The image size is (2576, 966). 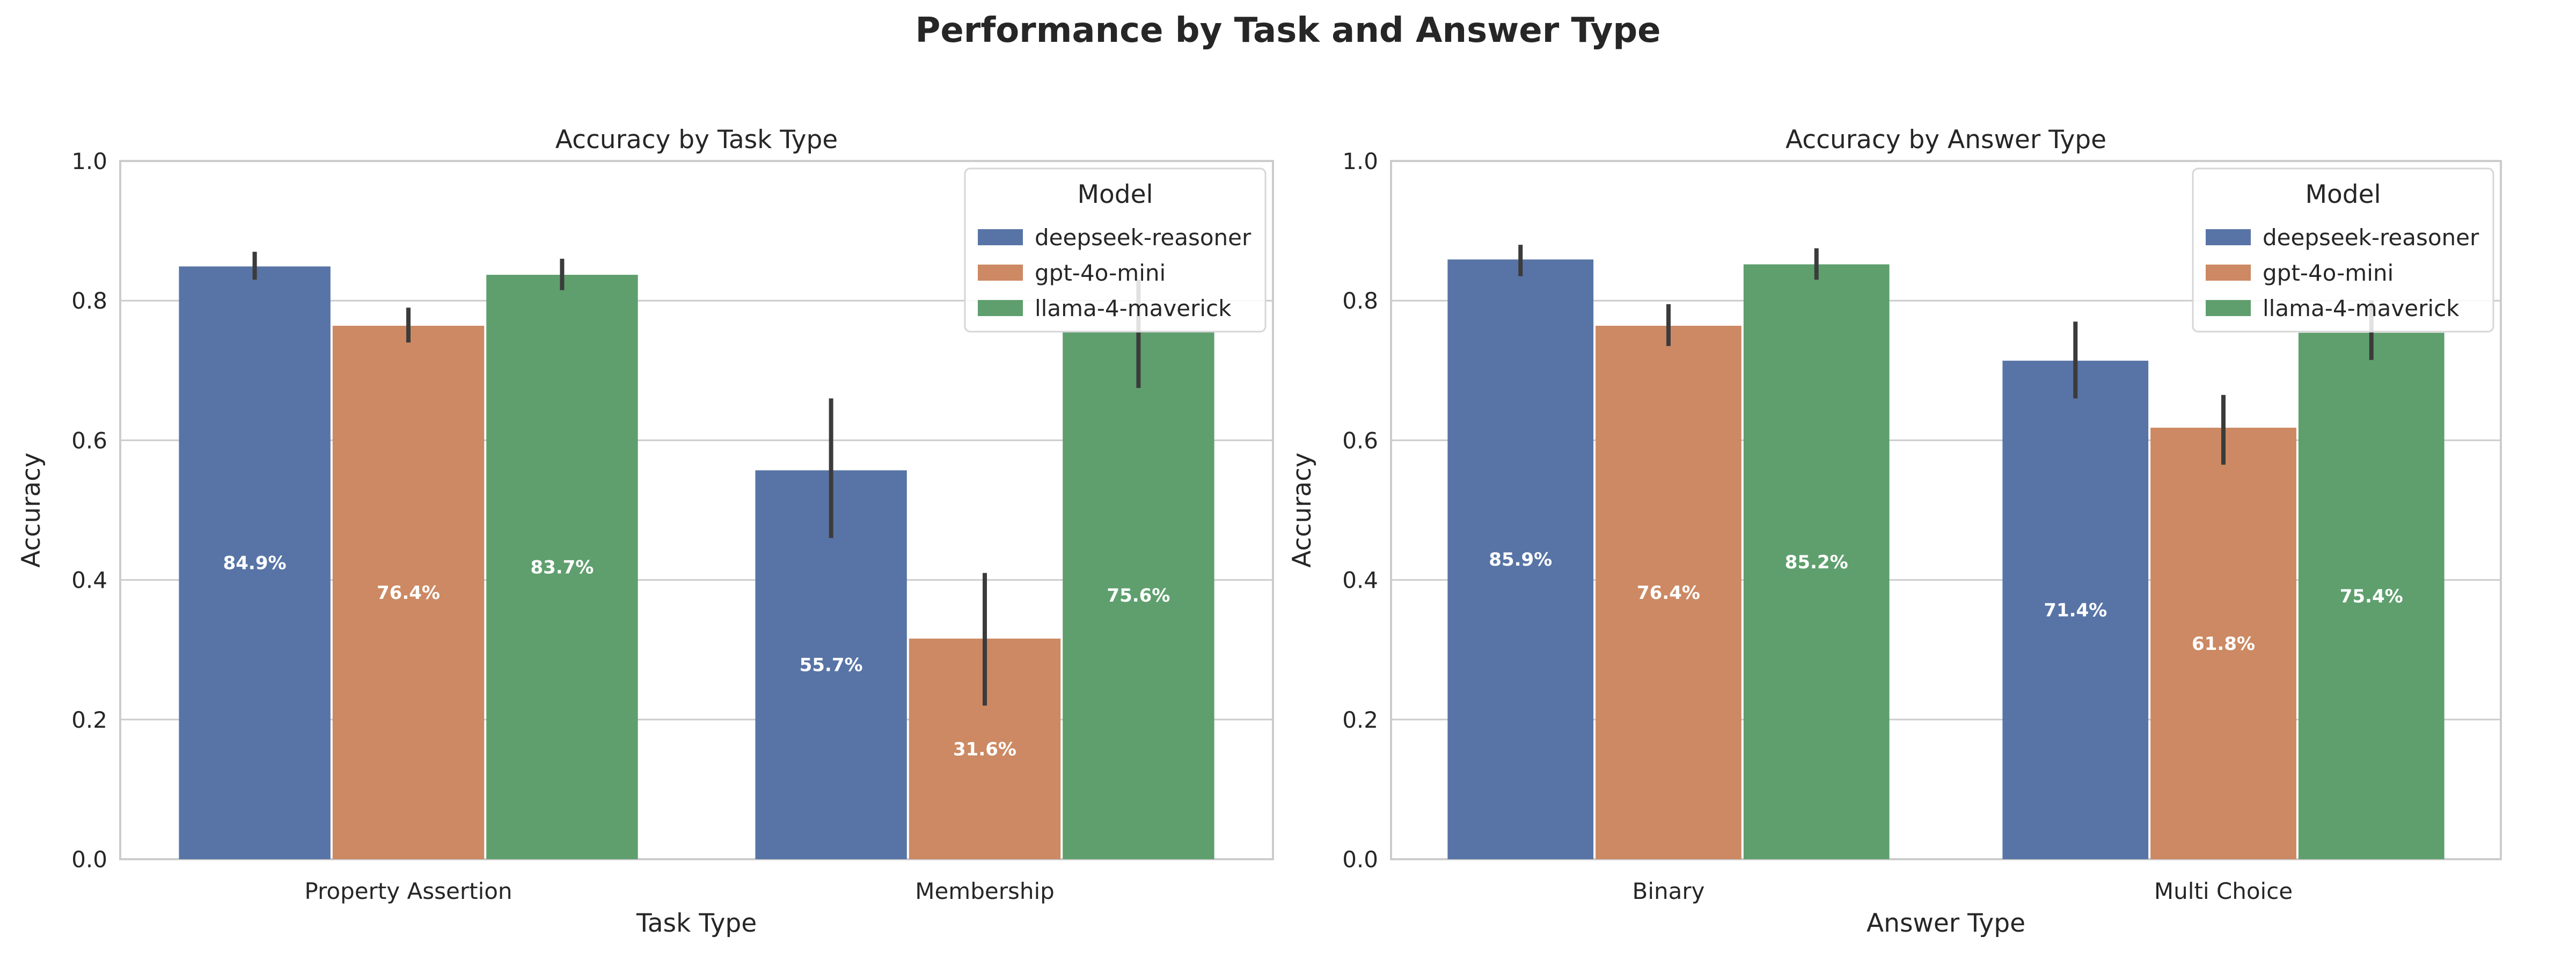 I want to click on bar-llama-4-maverick-binary, so click(x=1816, y=562).